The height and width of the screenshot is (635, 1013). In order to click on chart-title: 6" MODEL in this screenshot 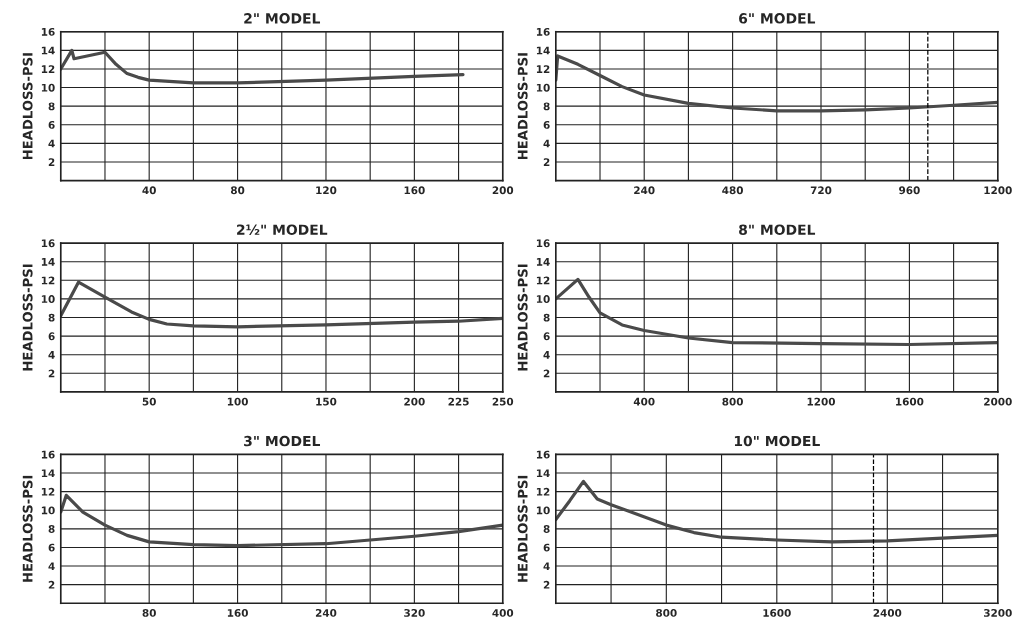, I will do `click(777, 18)`.